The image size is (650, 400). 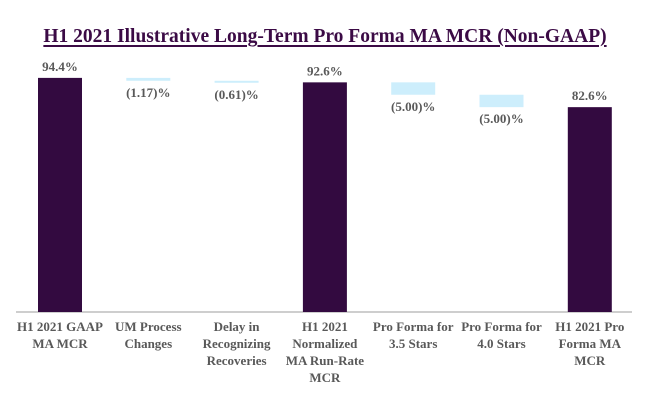 What do you see at coordinates (60, 335) in the screenshot?
I see `category-label: H1 2021 GAAP MA MCR` at bounding box center [60, 335].